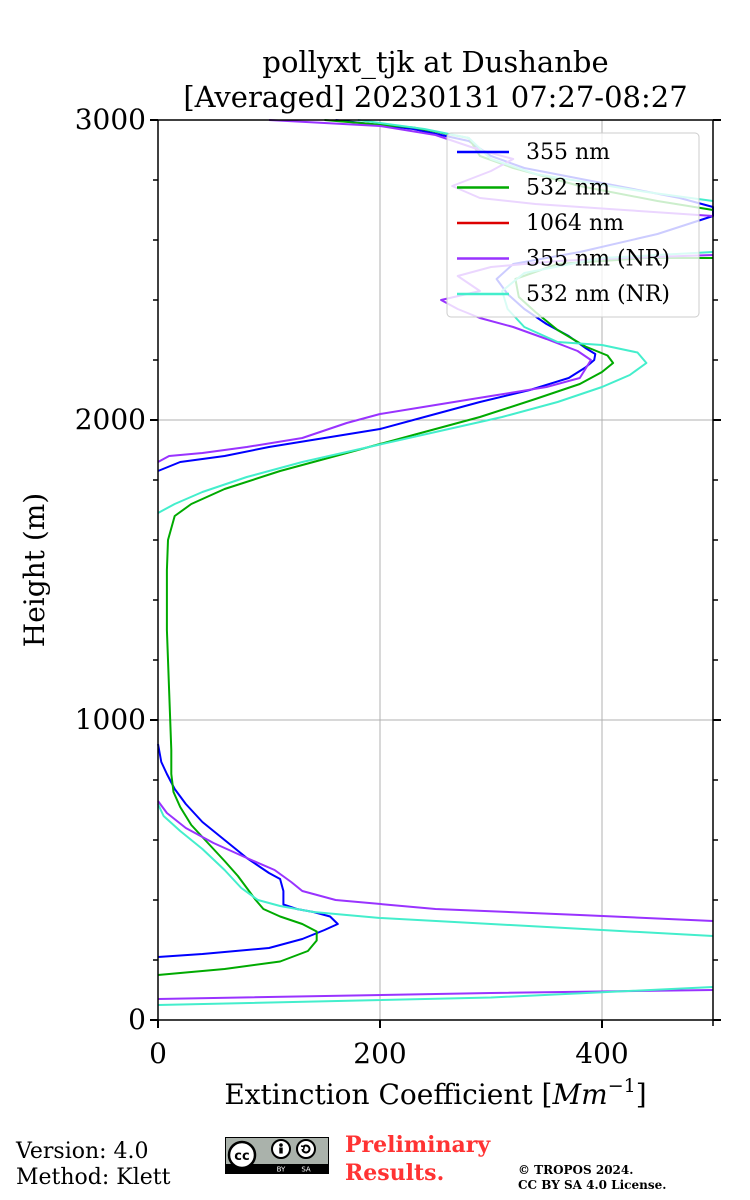  Describe the element at coordinates (641, 1094) in the screenshot. I see `x-axis-label-close: ]` at that location.